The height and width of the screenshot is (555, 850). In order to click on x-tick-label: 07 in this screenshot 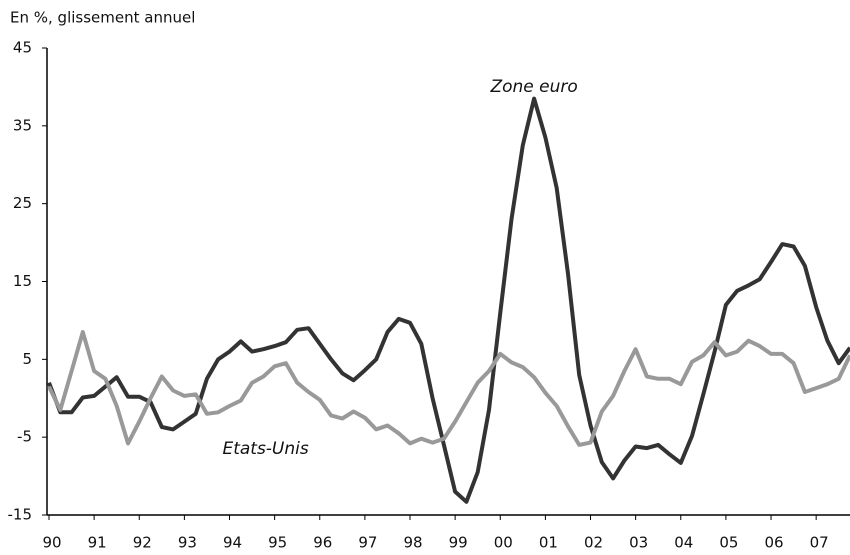, I will do `click(819, 543)`.